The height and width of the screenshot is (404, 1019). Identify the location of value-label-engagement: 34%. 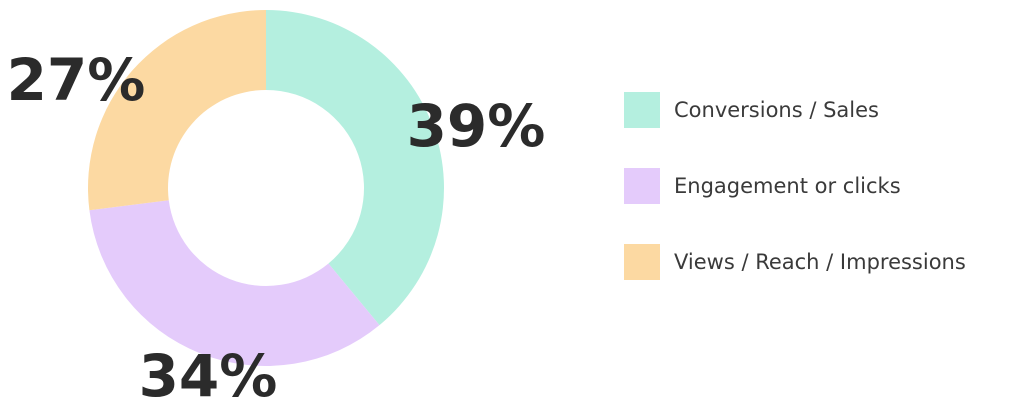
(208, 371).